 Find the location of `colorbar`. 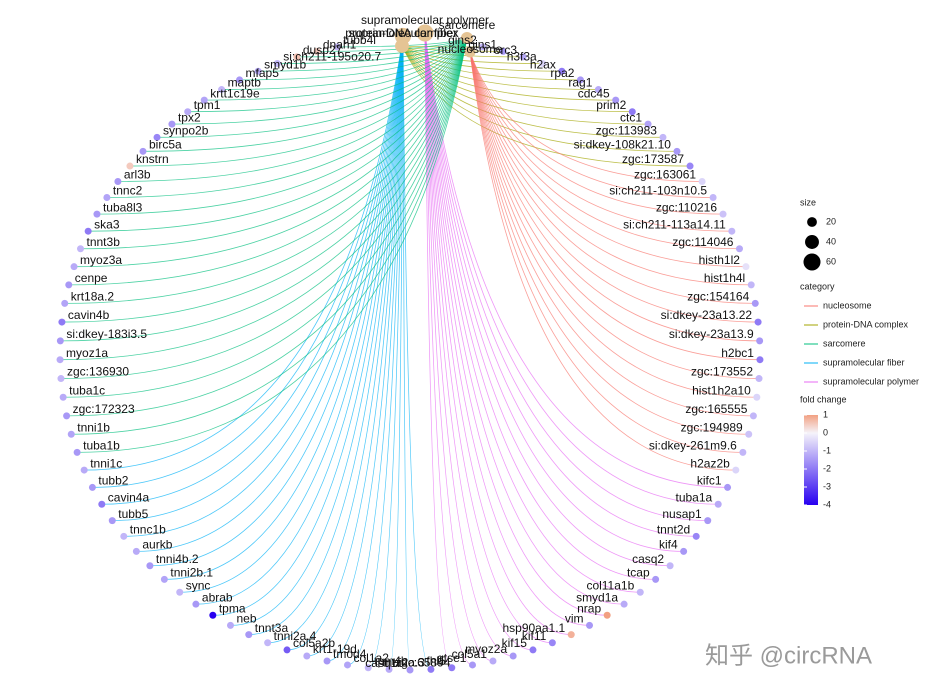

colorbar is located at coordinates (811, 460).